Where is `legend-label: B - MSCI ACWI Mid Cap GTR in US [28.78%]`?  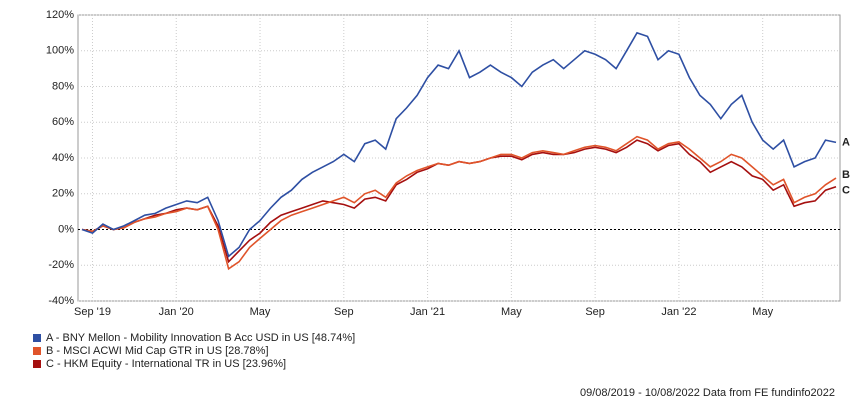 legend-label: B - MSCI ACWI Mid Cap GTR in US [28.78%] is located at coordinates (157, 351).